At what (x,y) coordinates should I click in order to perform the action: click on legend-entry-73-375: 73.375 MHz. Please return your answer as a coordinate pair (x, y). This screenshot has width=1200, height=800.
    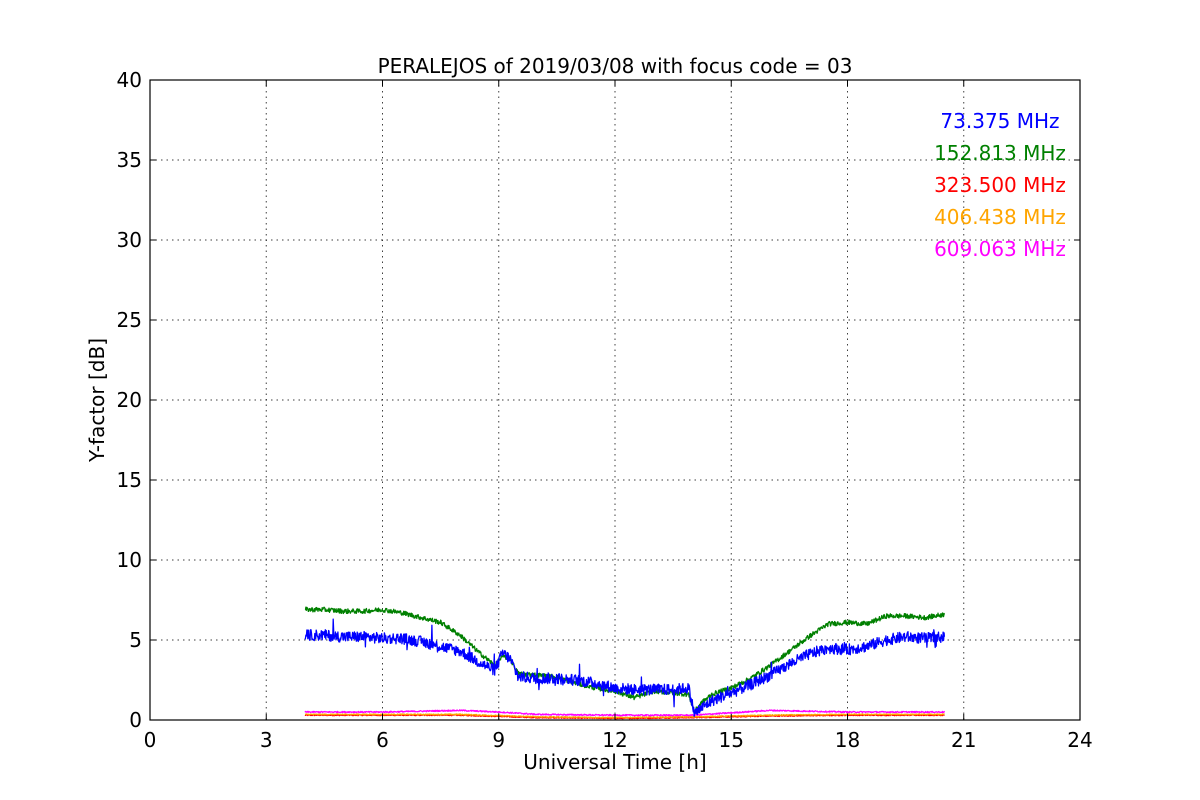
    Looking at the image, I should click on (999, 121).